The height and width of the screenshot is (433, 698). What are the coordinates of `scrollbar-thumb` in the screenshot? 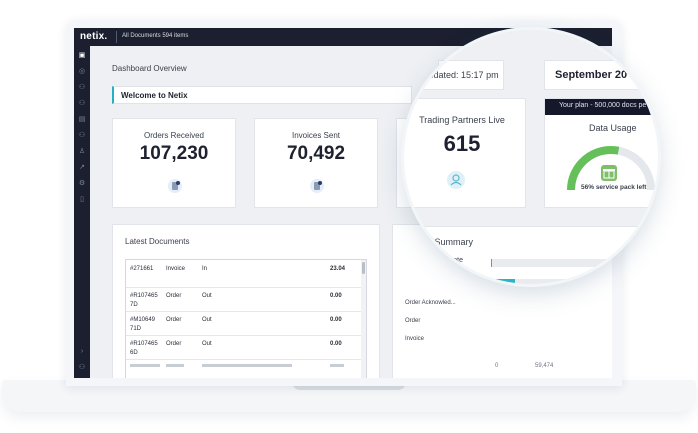 It's located at (363, 268).